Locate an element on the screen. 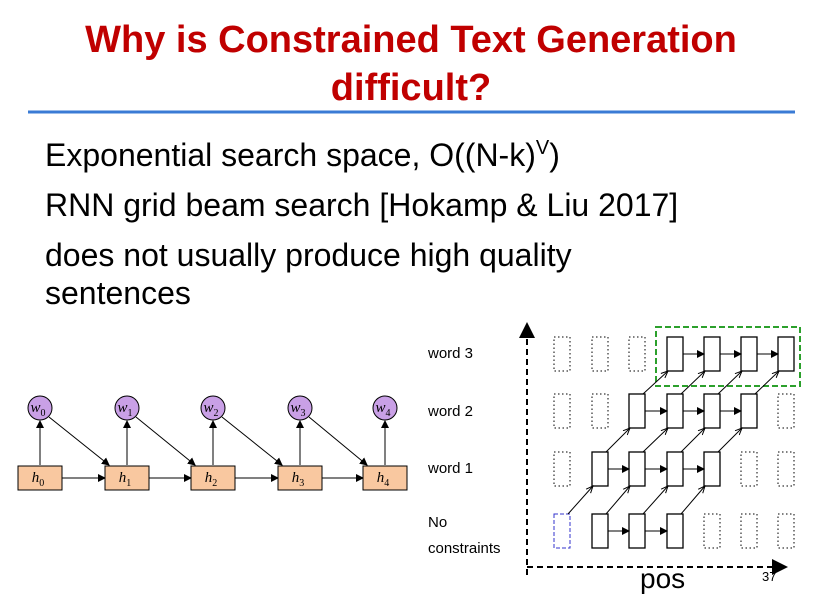 The image size is (822, 596). hidden-label: h3 is located at coordinates (298, 479).